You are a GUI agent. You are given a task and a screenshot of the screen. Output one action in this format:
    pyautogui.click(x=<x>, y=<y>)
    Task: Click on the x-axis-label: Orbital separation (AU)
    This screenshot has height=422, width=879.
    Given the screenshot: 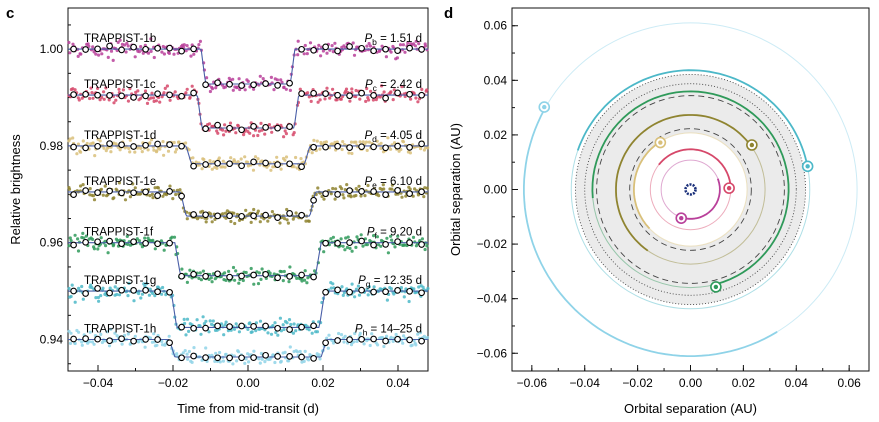 What is the action you would take?
    pyautogui.click(x=690, y=408)
    